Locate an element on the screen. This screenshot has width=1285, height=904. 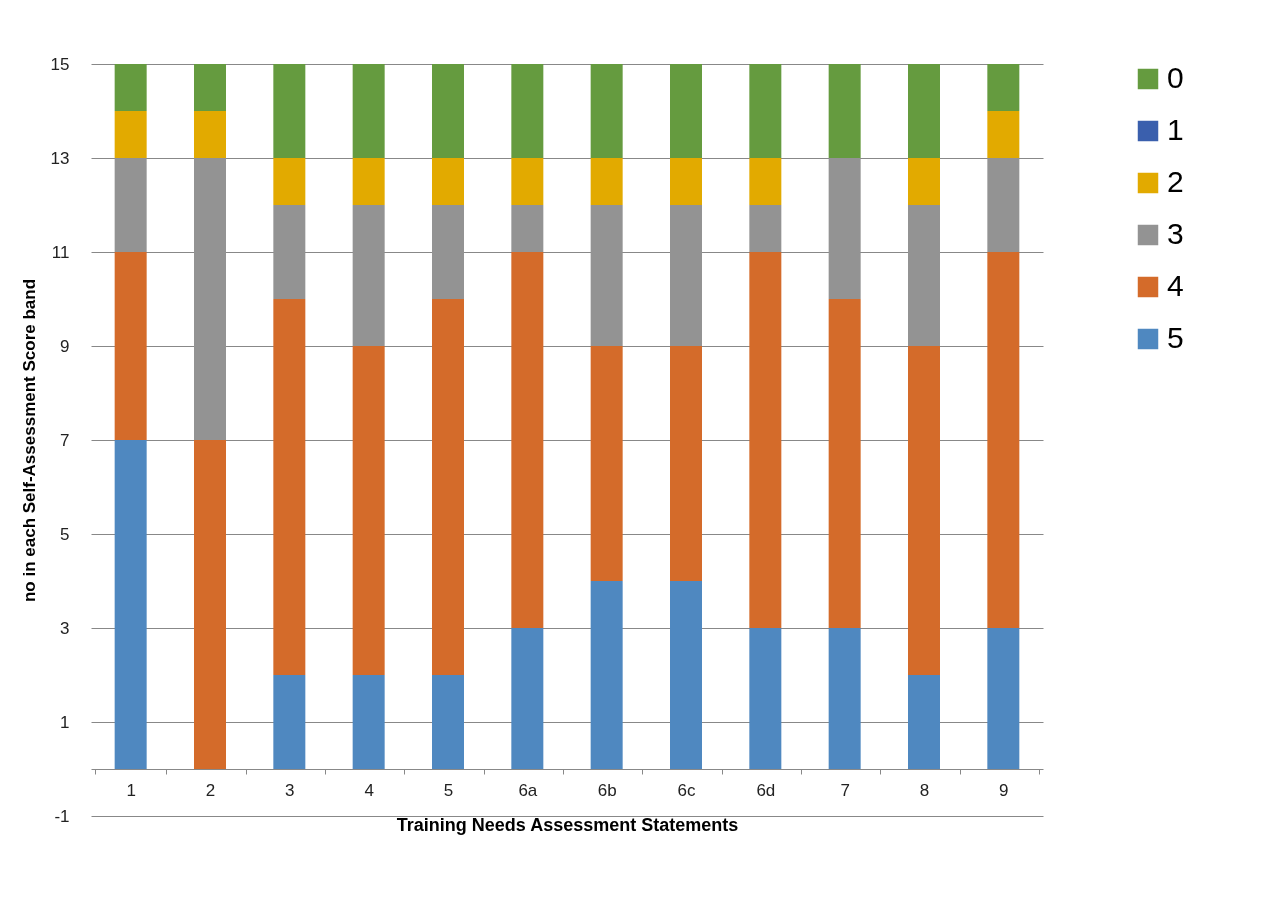
x-tick-label: 8 is located at coordinates (924, 790).